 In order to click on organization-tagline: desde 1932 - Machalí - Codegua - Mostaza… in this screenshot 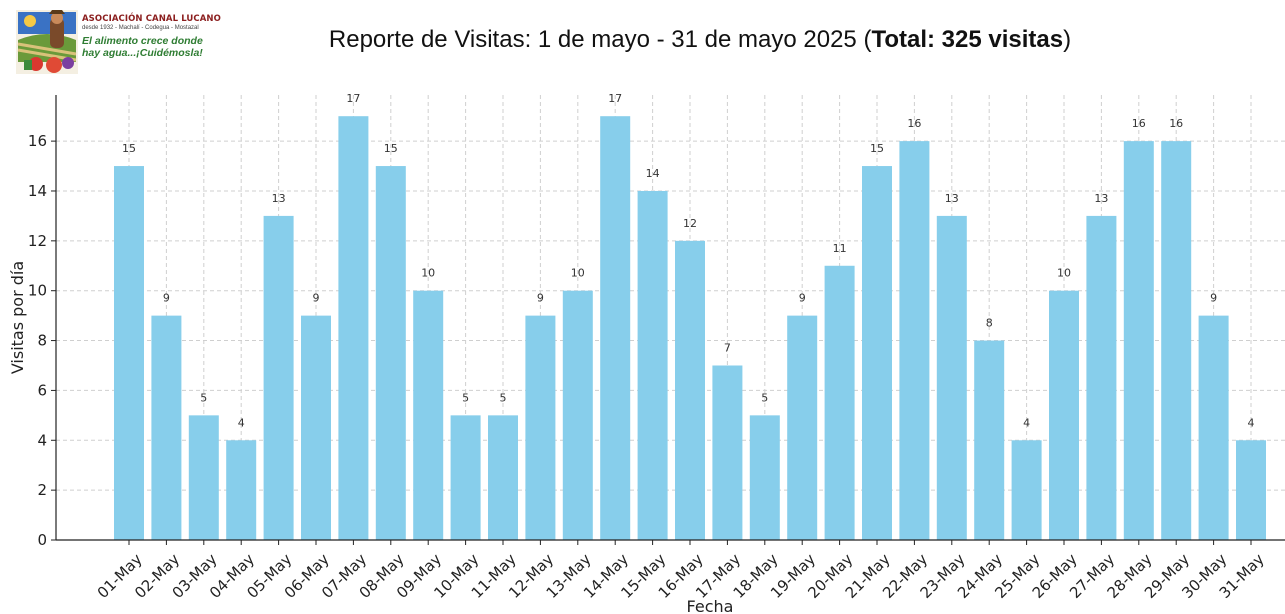, I will do `click(140, 28)`.